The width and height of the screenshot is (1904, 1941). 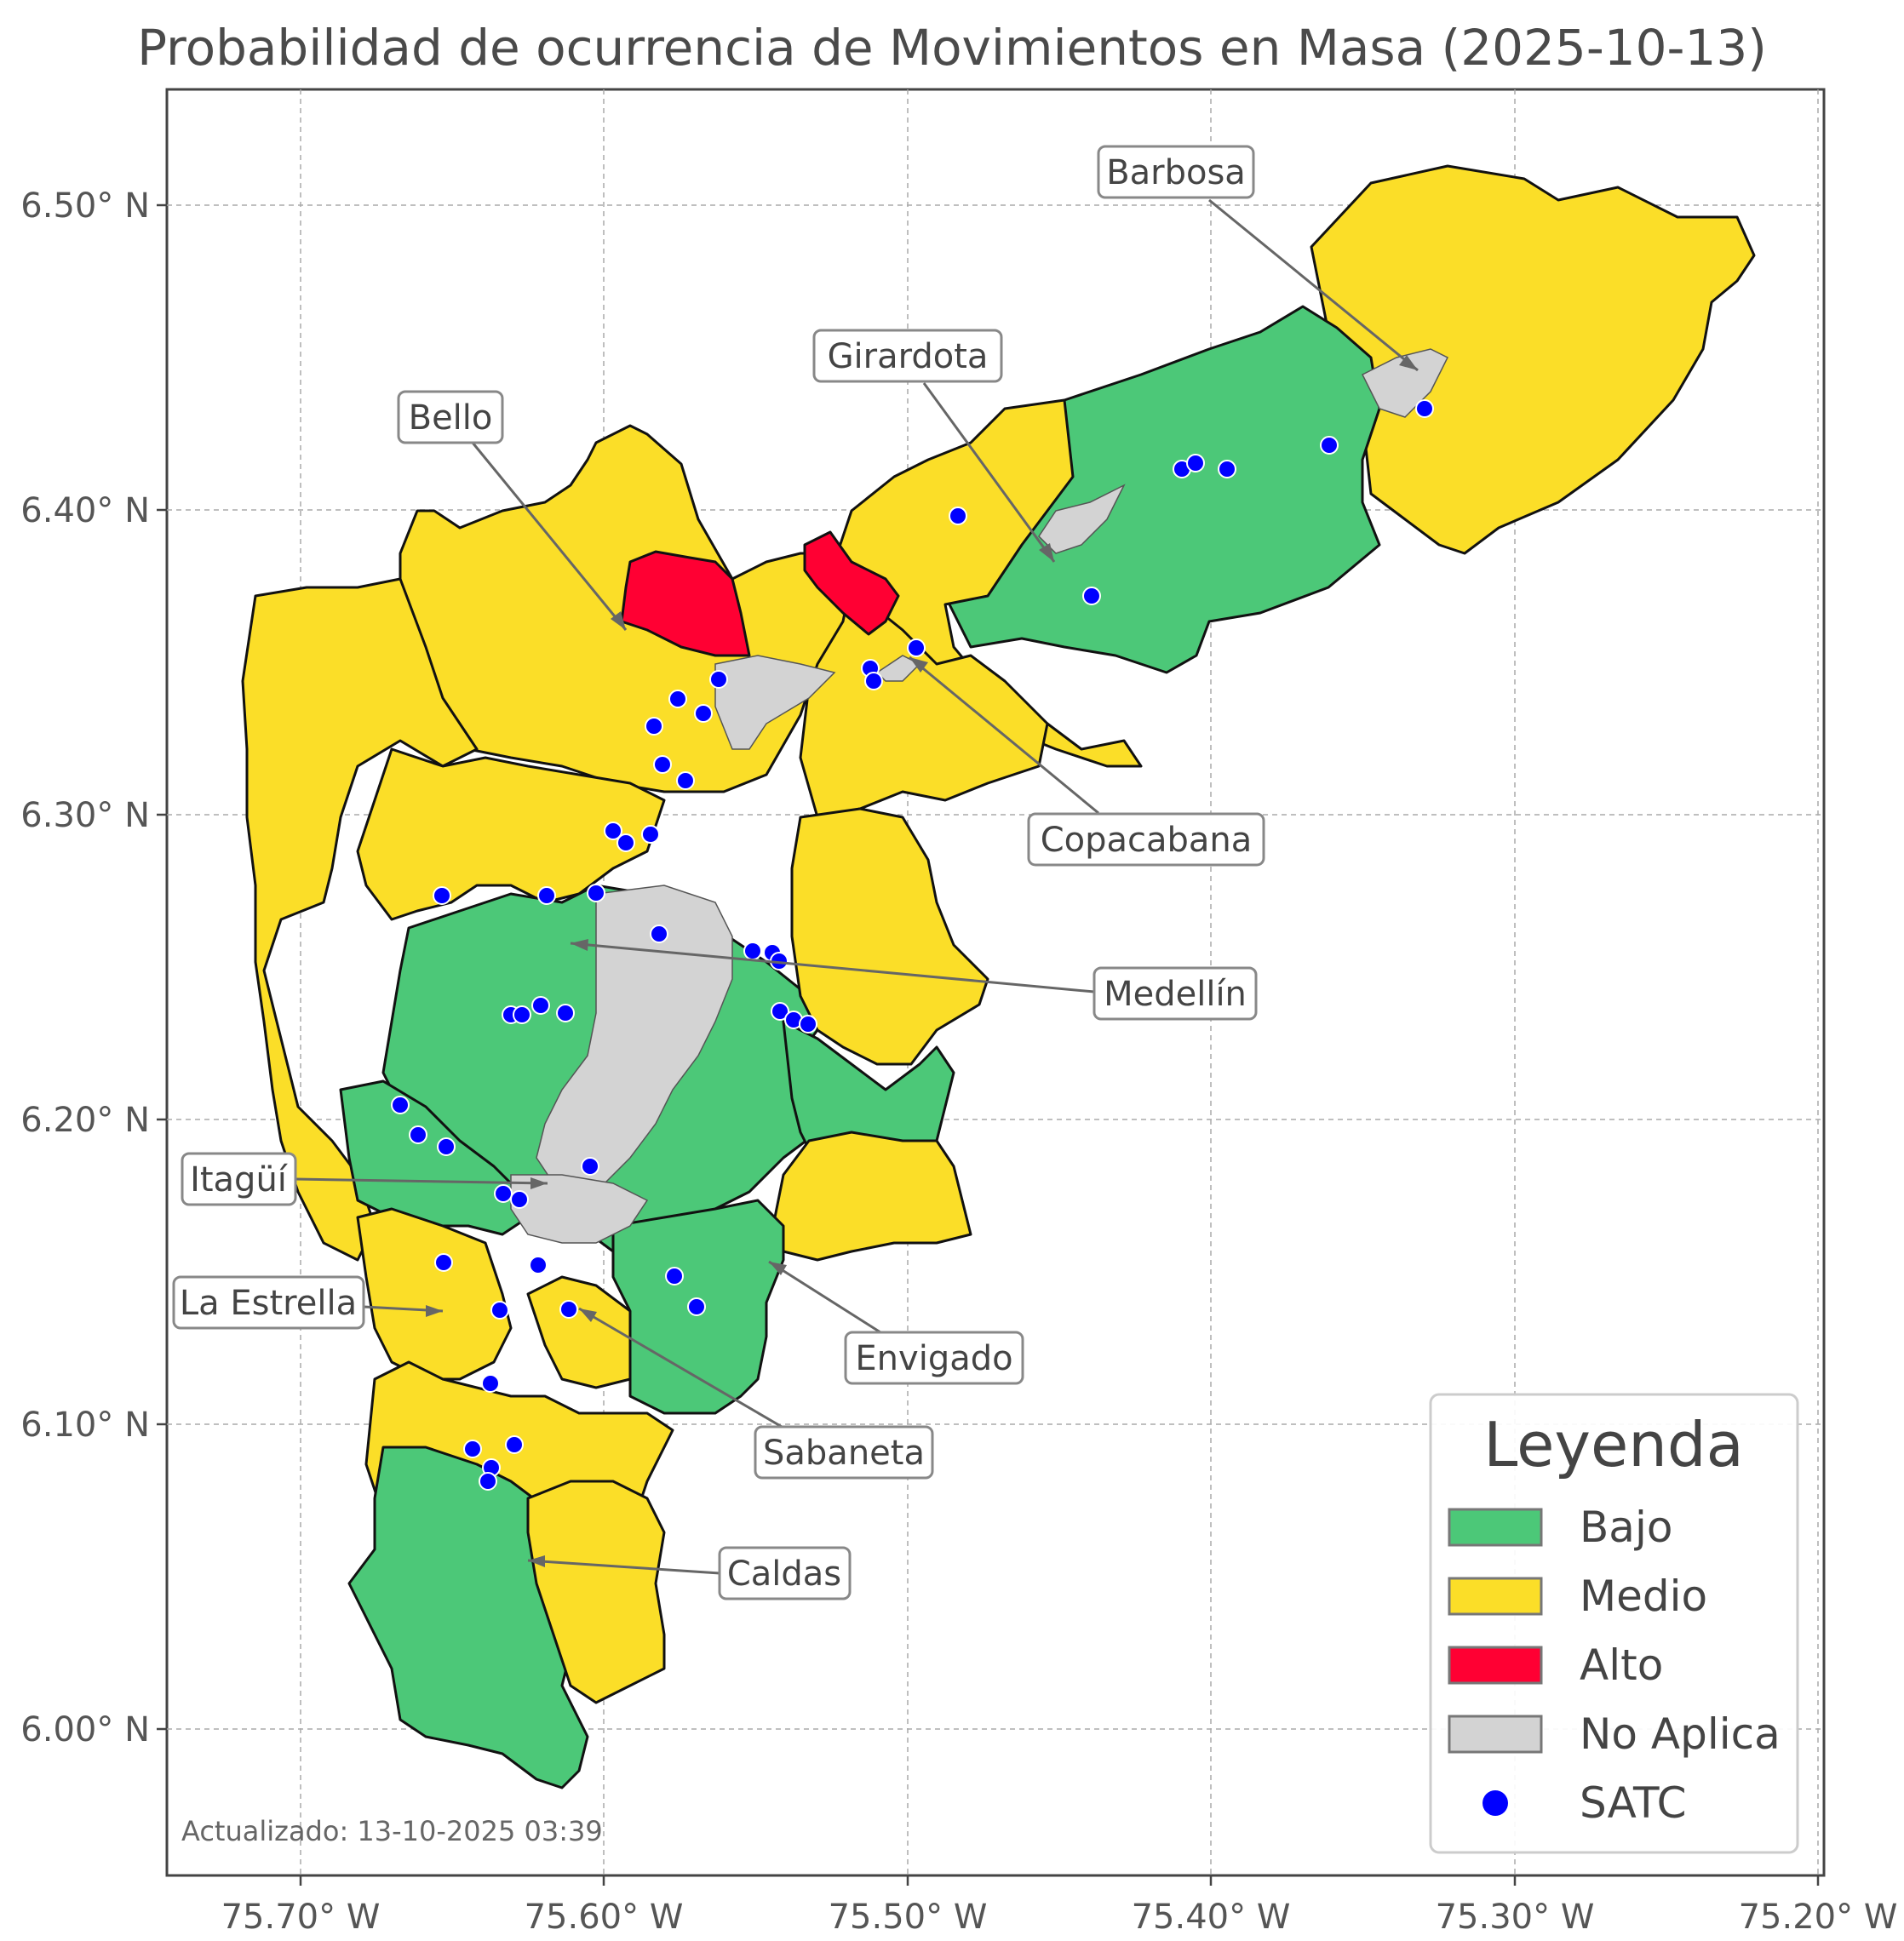 What do you see at coordinates (1495, 1665) in the screenshot?
I see `legend-swatch-alto` at bounding box center [1495, 1665].